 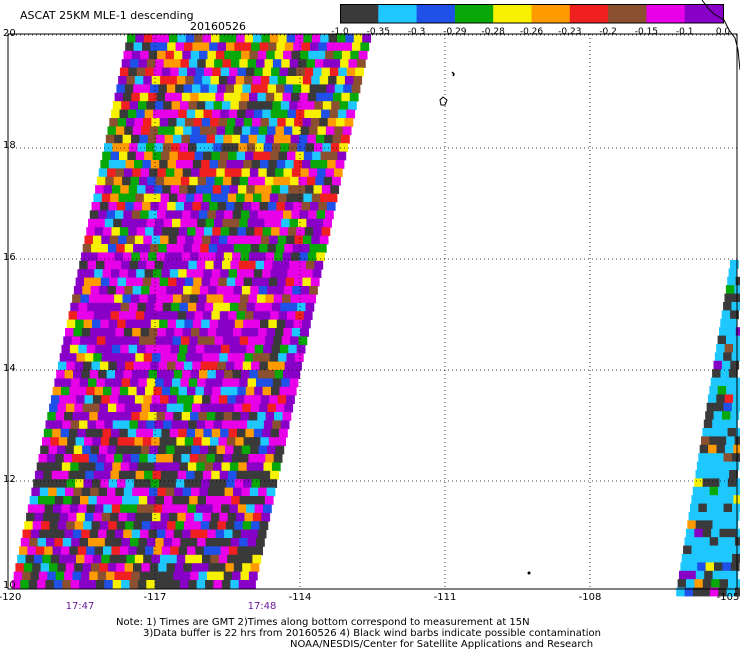 What do you see at coordinates (218, 26) in the screenshot?
I see `map-date: 20160526` at bounding box center [218, 26].